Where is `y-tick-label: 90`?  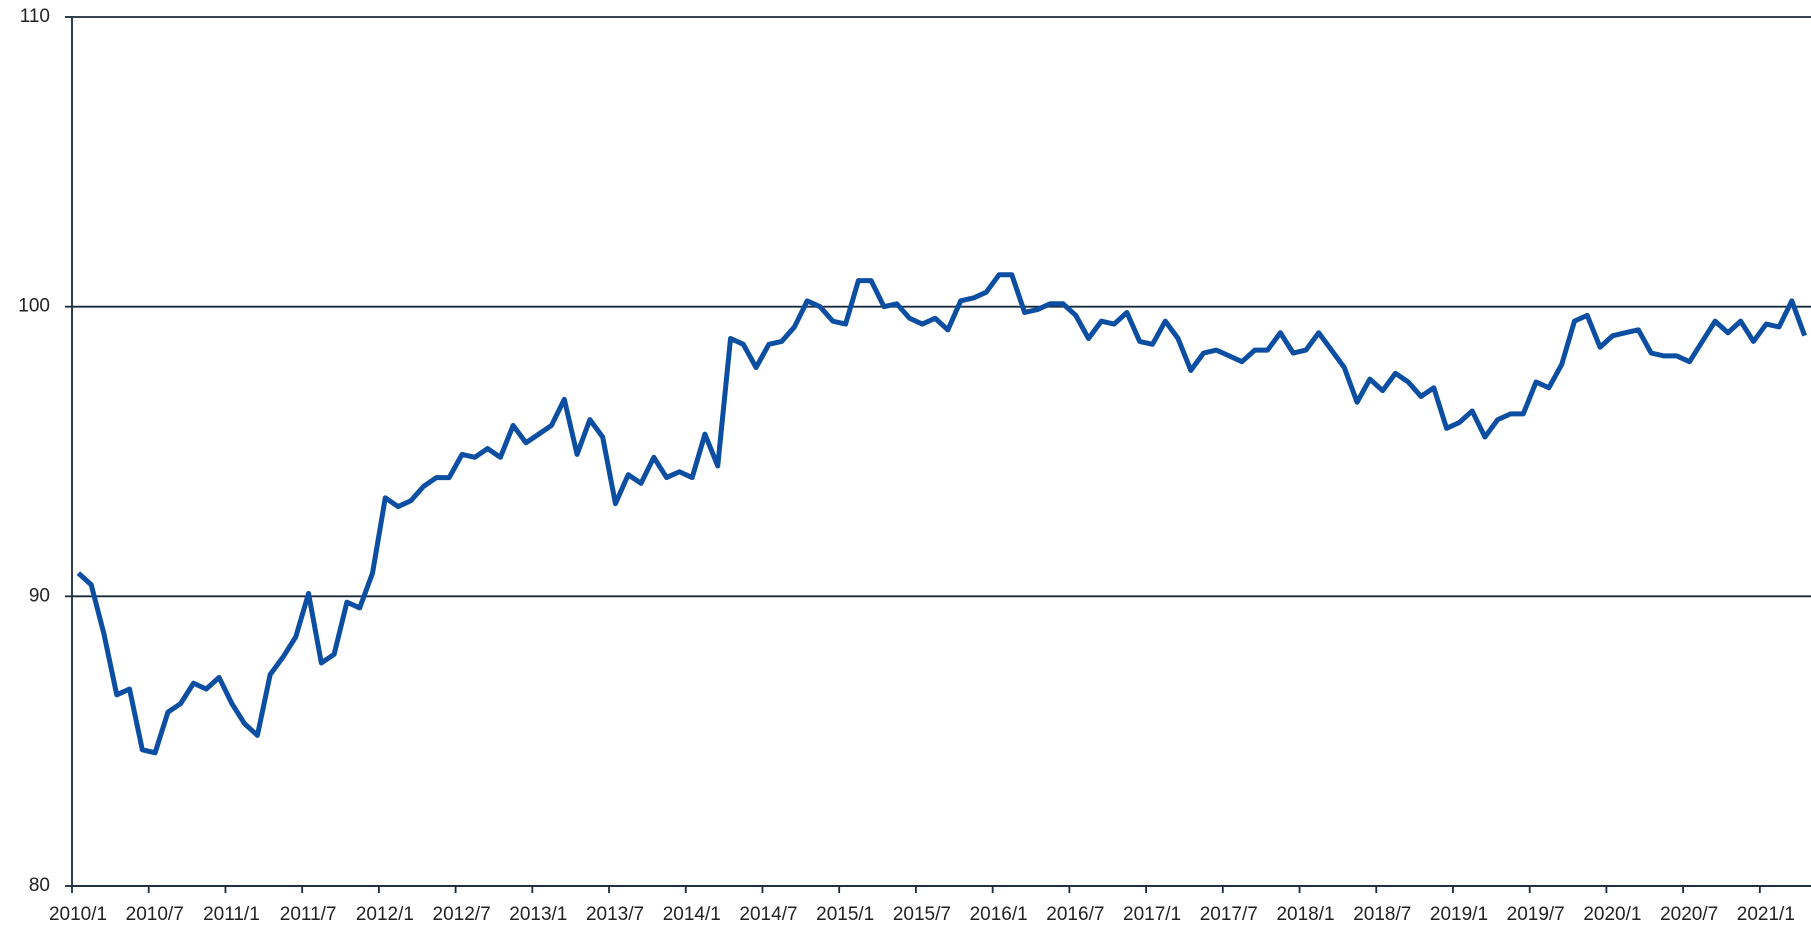 y-tick-label: 90 is located at coordinates (39, 595).